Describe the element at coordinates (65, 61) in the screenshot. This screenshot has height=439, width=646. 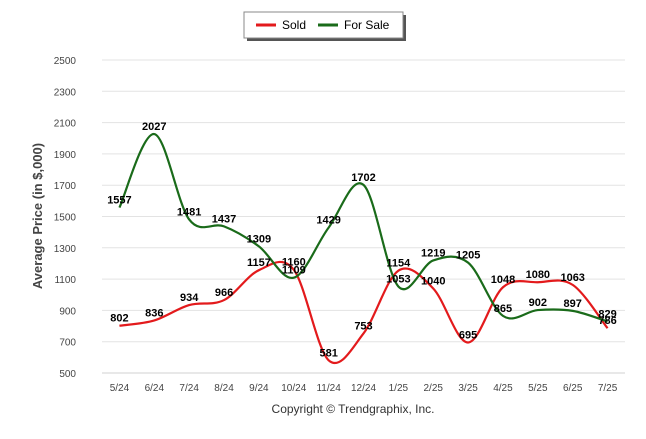
I see `y-tick-label: 2500` at that location.